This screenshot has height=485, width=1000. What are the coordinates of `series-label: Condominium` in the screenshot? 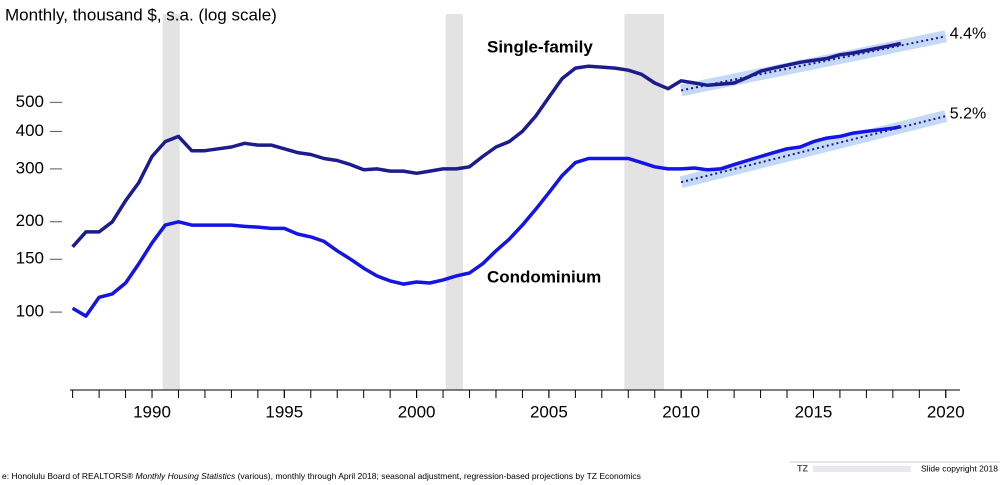 It's located at (544, 276).